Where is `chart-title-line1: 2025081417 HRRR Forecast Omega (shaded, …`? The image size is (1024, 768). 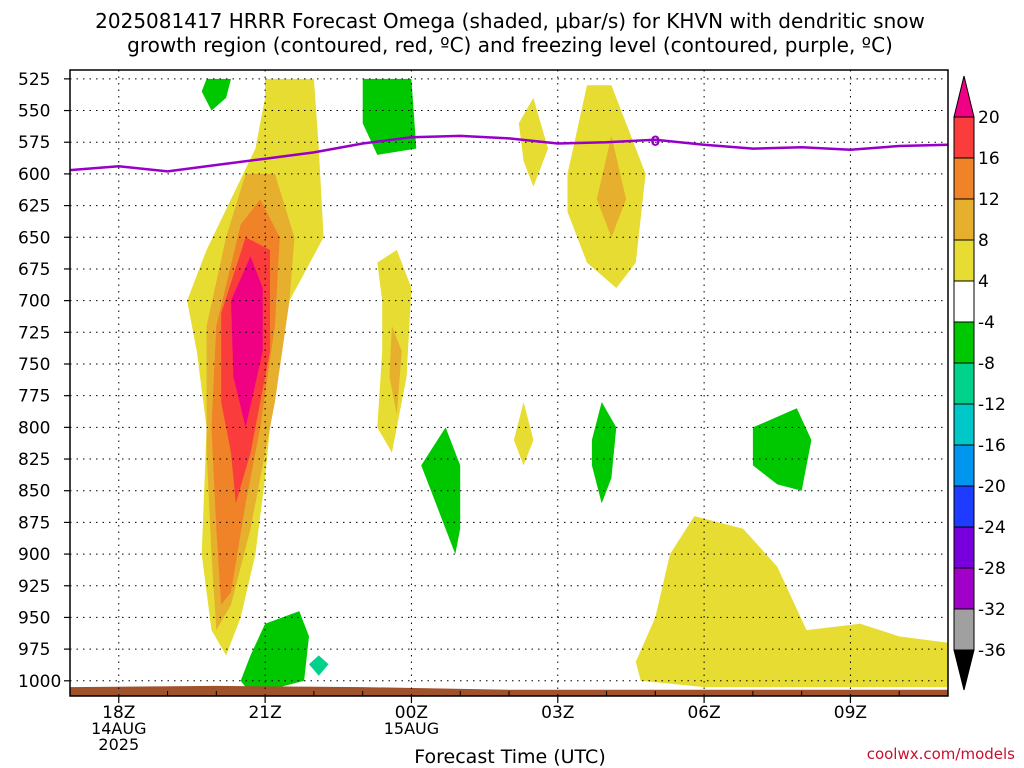
chart-title-line1: 2025081417 HRRR Forecast Omega (shaded, … is located at coordinates (510, 21).